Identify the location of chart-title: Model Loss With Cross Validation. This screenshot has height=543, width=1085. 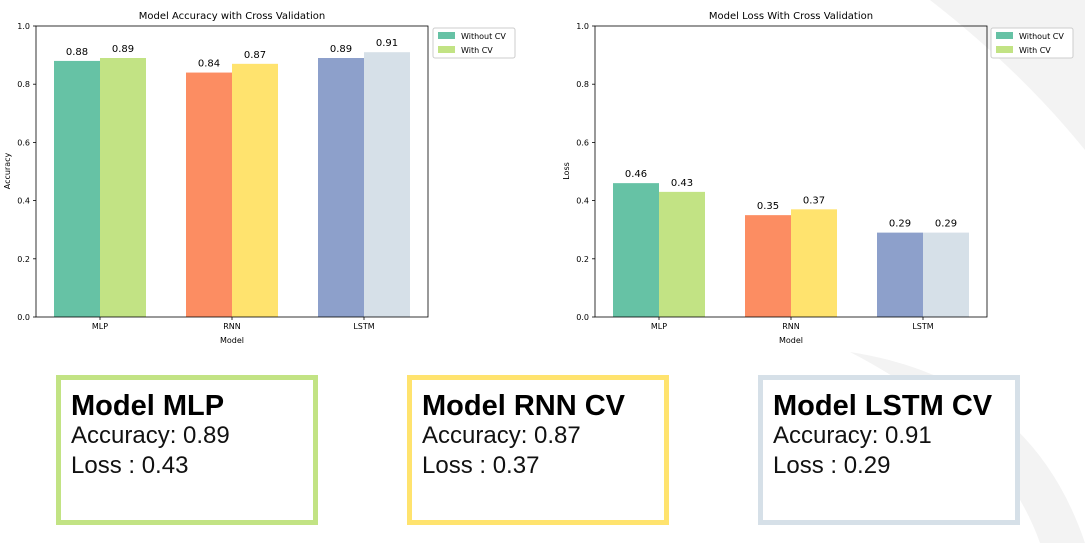
(791, 16).